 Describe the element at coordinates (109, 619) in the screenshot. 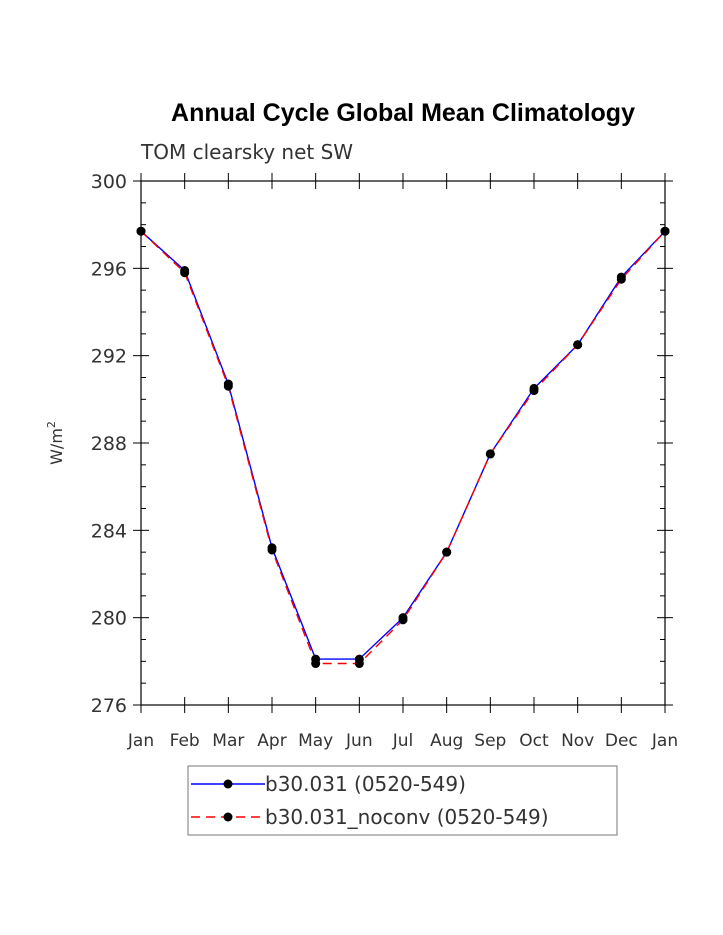

I see `y-tick-label: 280` at that location.